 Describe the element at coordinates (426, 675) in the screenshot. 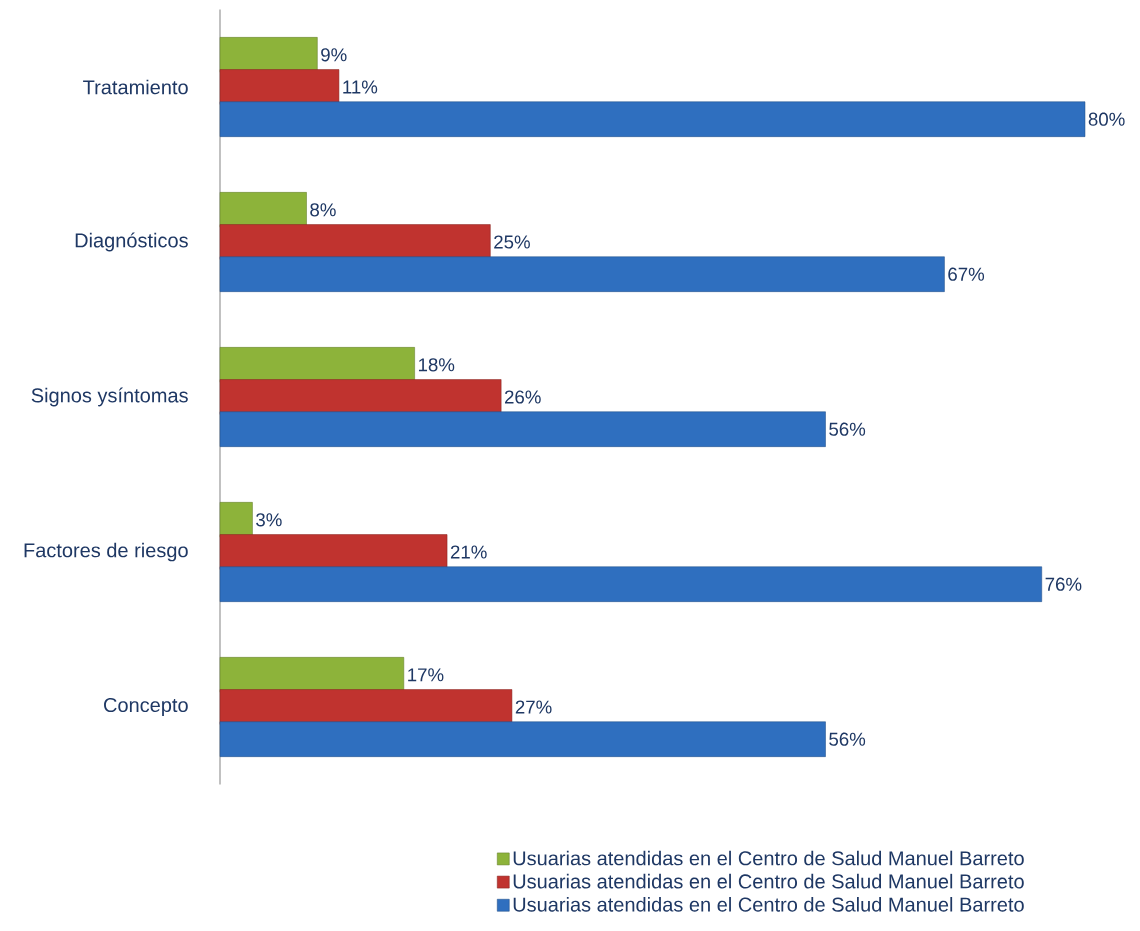

I see `data-label: 17%` at that location.